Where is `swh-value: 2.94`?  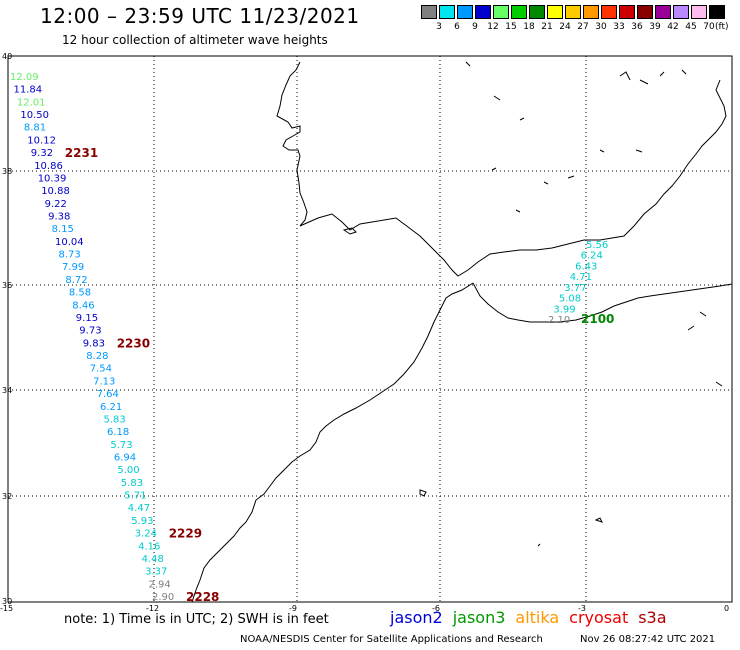 swh-value: 2.94 is located at coordinates (160, 584).